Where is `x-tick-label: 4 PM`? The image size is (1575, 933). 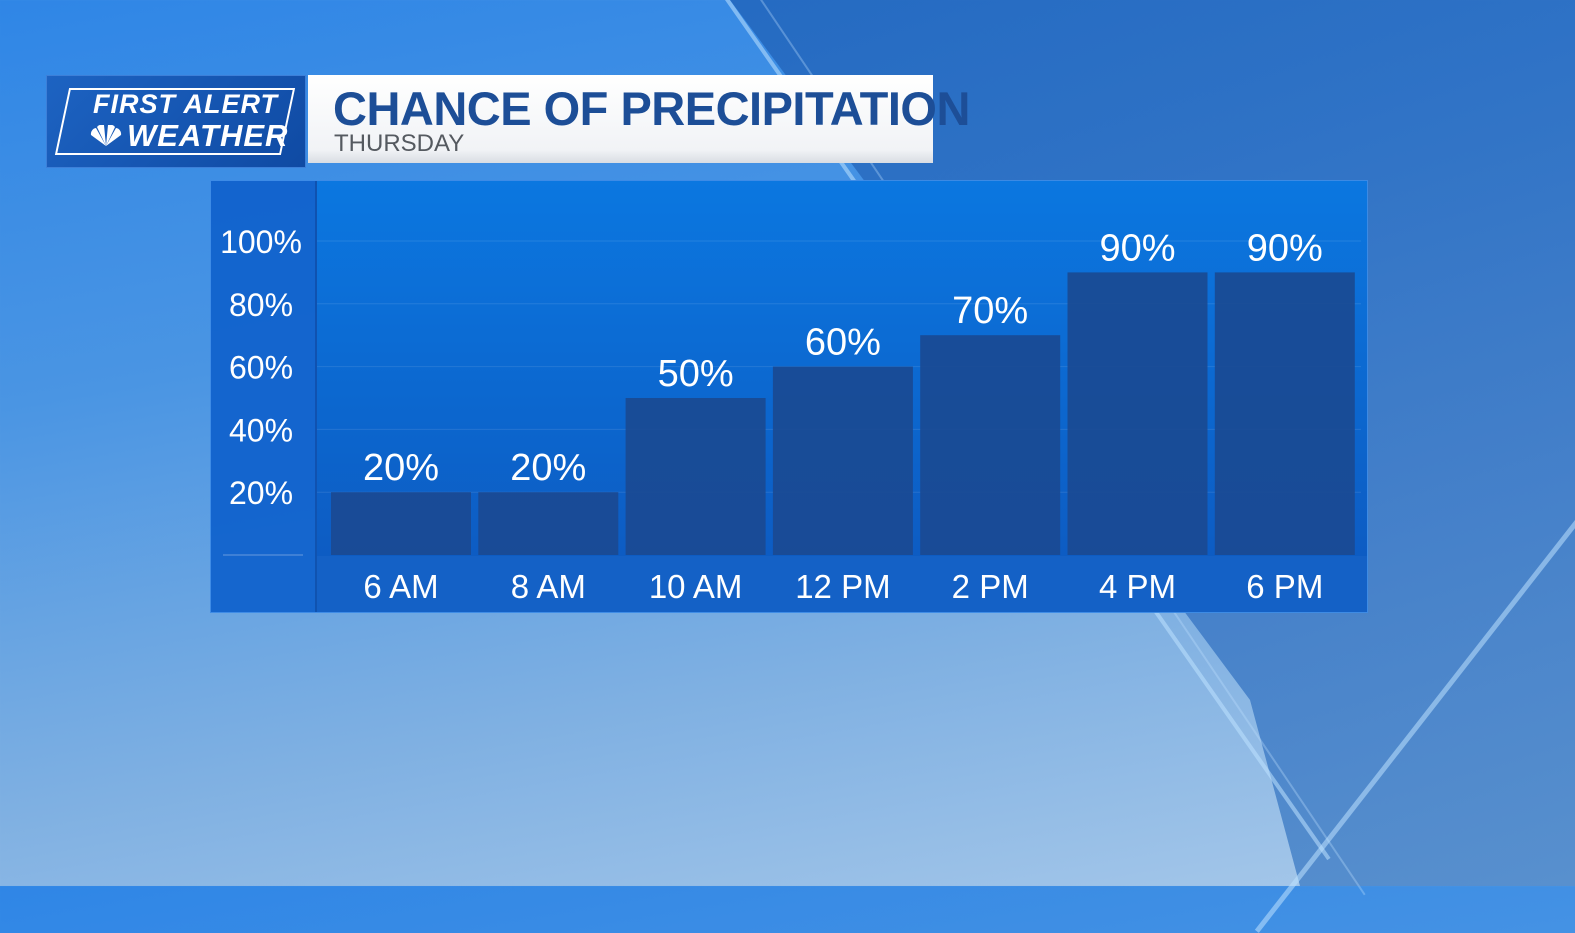
x-tick-label: 4 PM is located at coordinates (1137, 586).